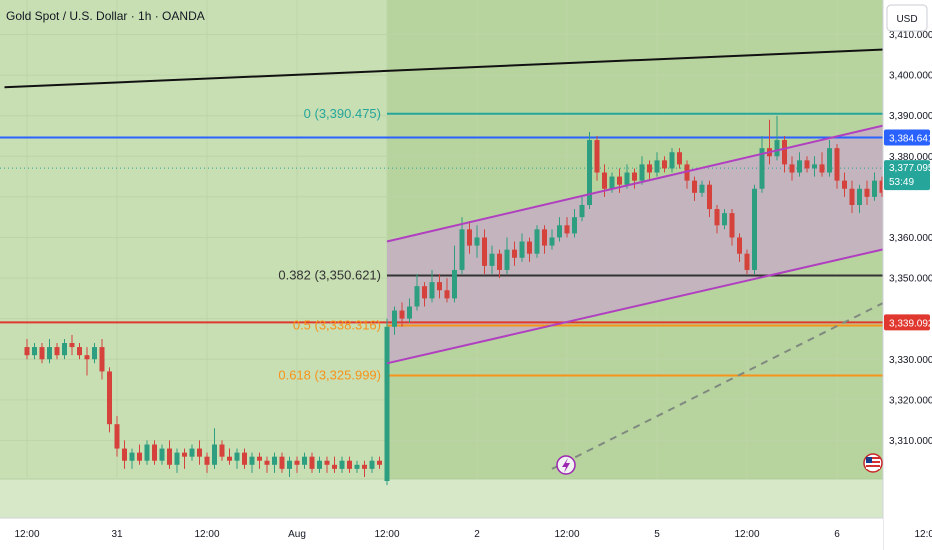 The image size is (932, 550). What do you see at coordinates (329, 275) in the screenshot?
I see `fib-label: 0.382 (3,350.621)` at bounding box center [329, 275].